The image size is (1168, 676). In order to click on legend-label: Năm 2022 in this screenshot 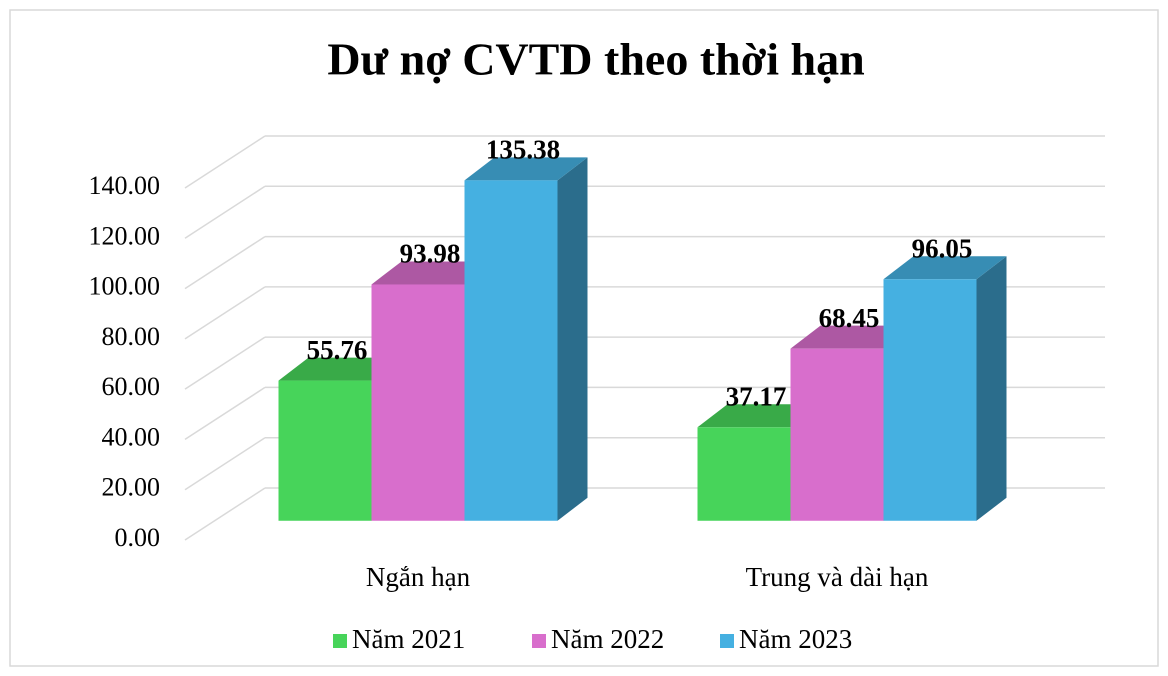, I will do `click(607, 639)`.